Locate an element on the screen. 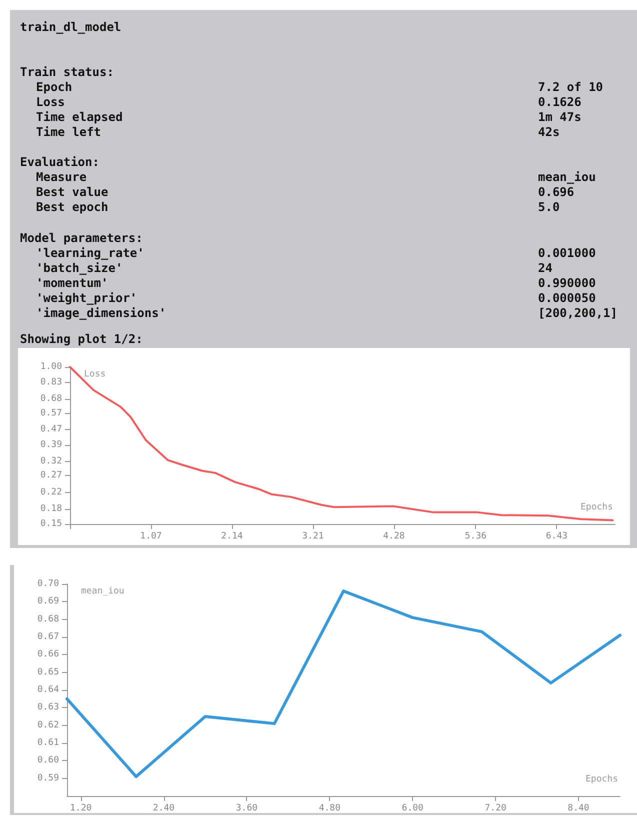  text: train_dl_model is located at coordinates (71, 27).